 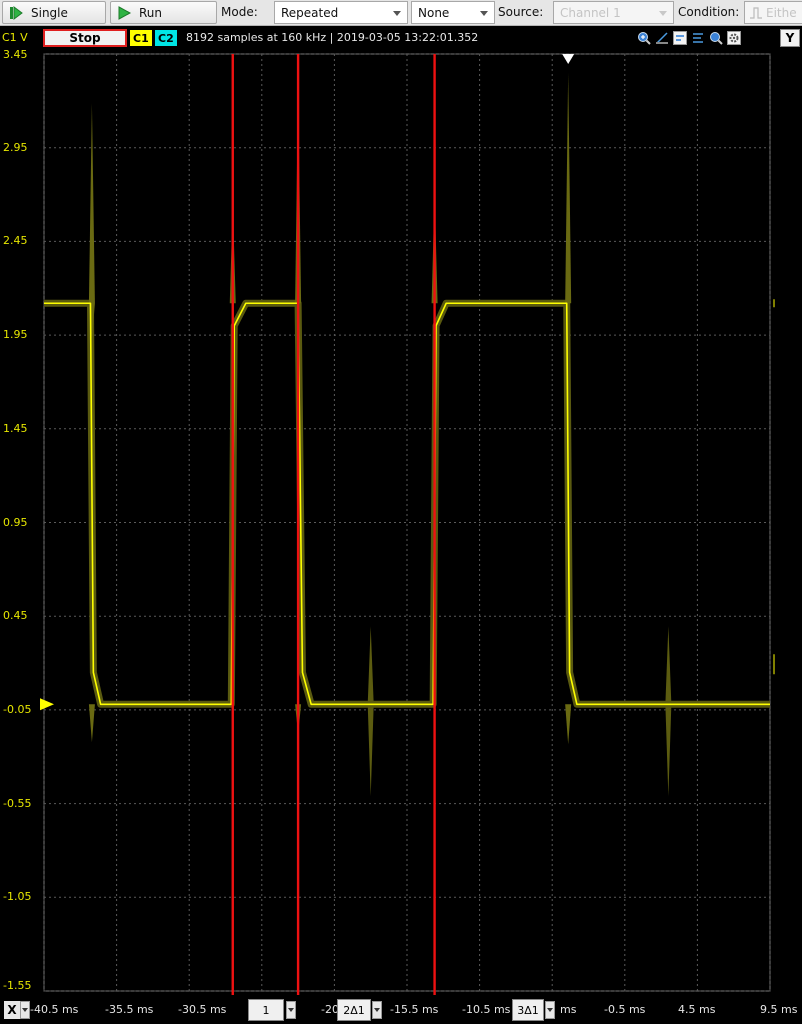 I want to click on y-tick-label: 2.45, so click(x=15, y=241).